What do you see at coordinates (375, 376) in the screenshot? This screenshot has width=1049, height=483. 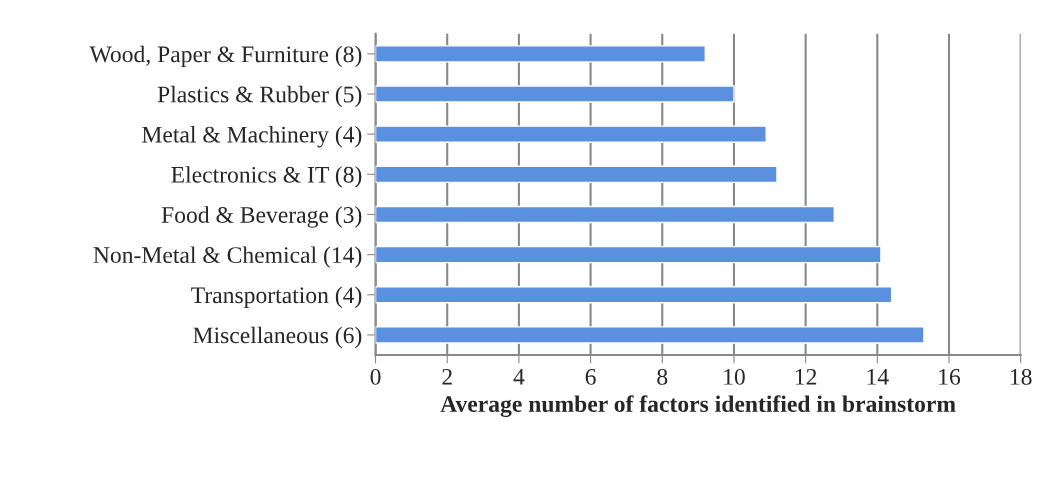 I see `x-tick-label: 0` at bounding box center [375, 376].